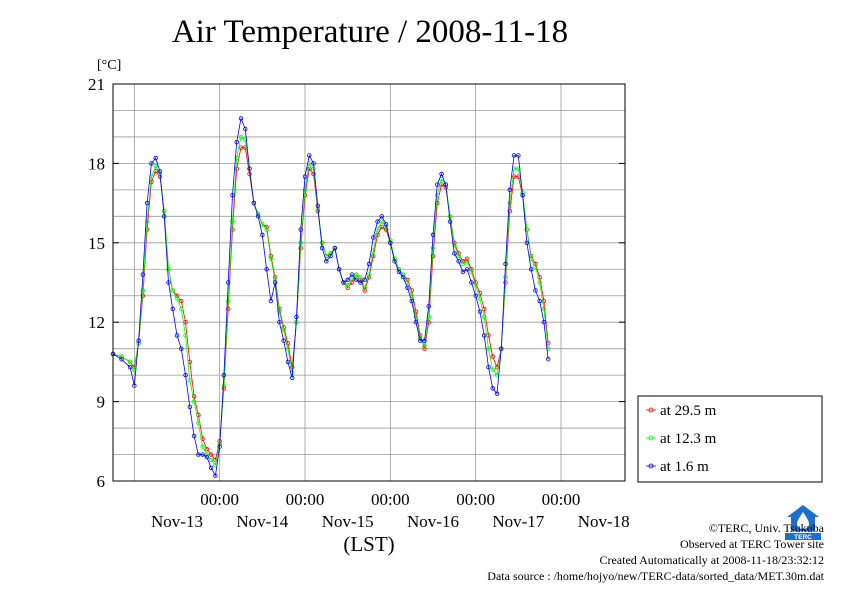 The image size is (842, 595). What do you see at coordinates (96, 322) in the screenshot?
I see `y-tick-label: 12` at bounding box center [96, 322].